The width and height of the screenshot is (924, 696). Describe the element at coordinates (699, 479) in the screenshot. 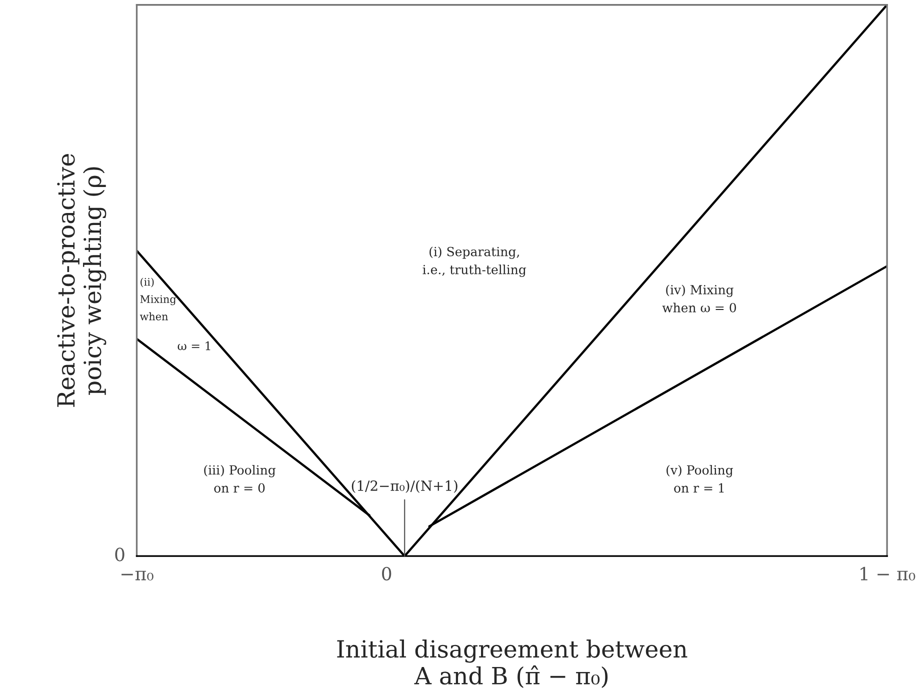

I see `annotation: (v) Pooling on r = 1` at that location.